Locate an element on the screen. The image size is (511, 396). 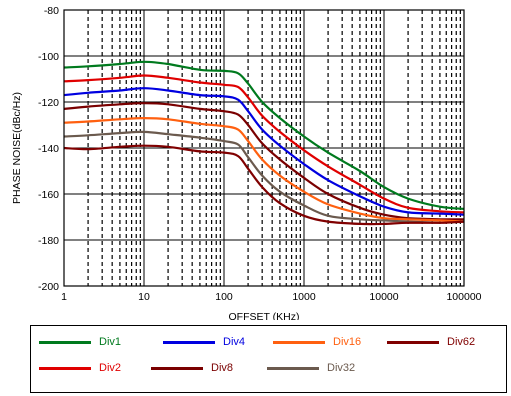
legend-label: Div16 is located at coordinates (347, 342).